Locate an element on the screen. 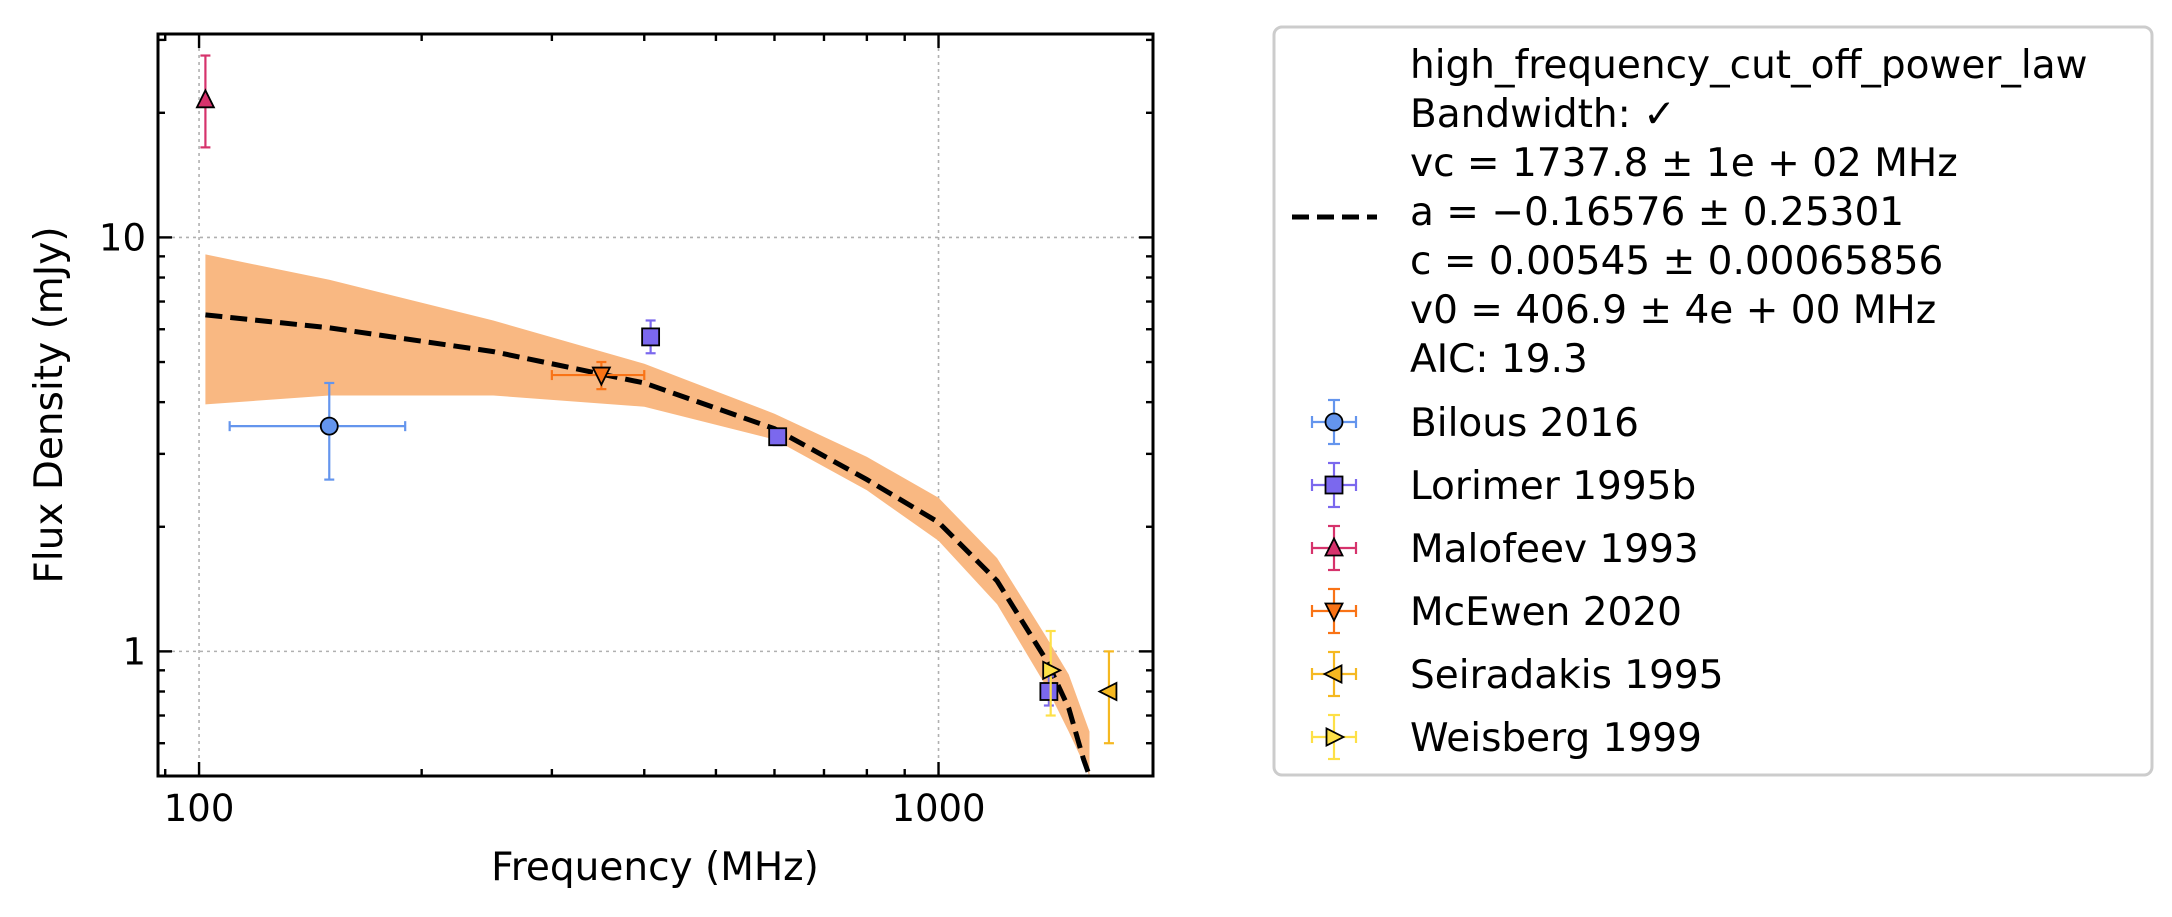 The height and width of the screenshot is (917, 2172). legend-bilous-2016-marker is located at coordinates (1334, 422).